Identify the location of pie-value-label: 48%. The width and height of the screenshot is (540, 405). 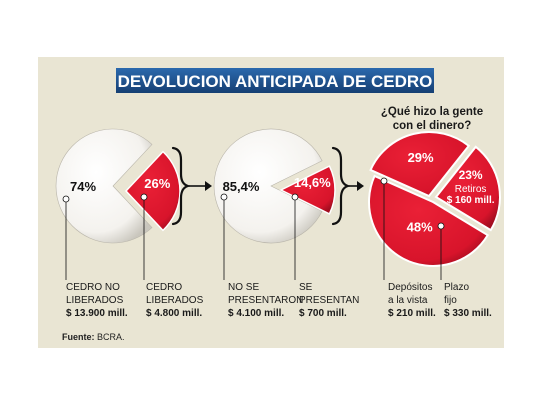
(420, 227).